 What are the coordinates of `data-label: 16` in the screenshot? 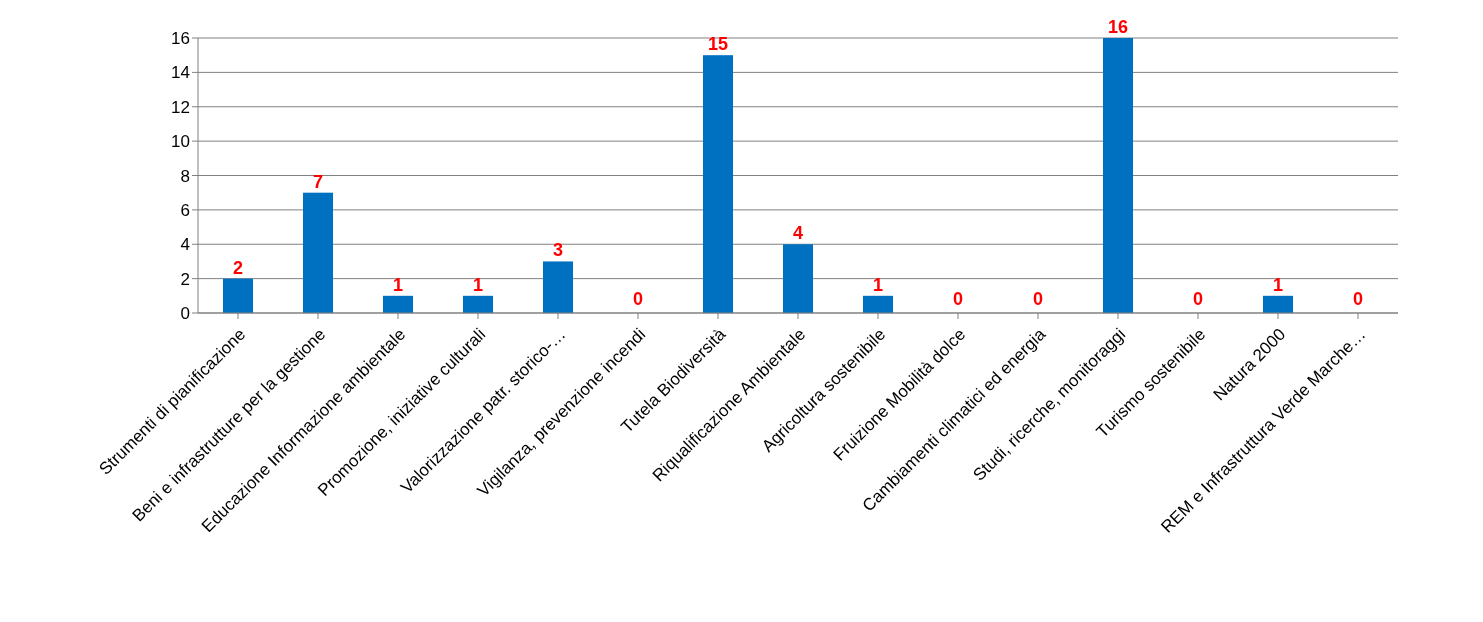 It's located at (1118, 27).